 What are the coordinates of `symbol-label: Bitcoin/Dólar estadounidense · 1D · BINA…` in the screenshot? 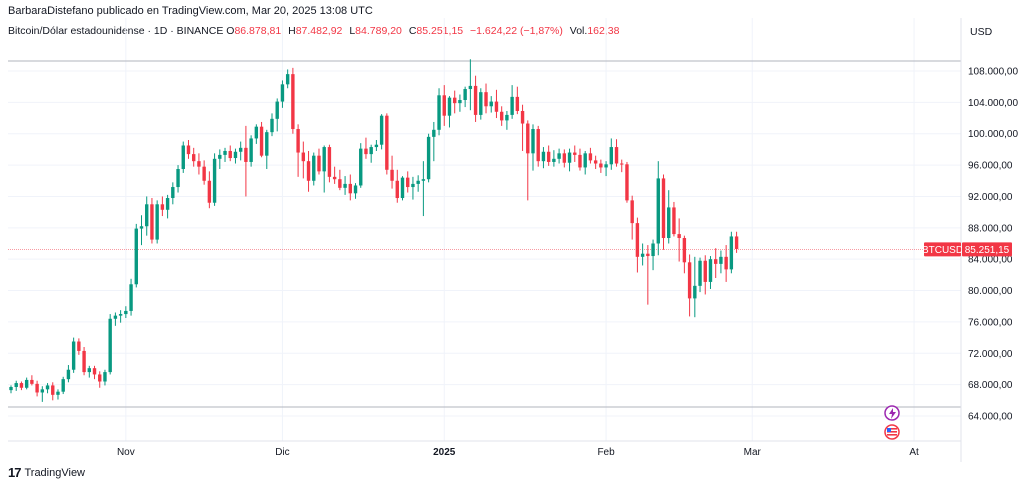 It's located at (116, 31).